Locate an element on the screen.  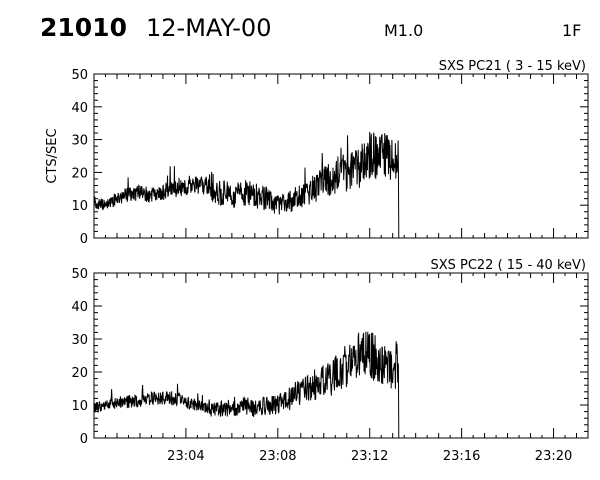
plot-header: 21010 12-MAY-00 M1.0 1F is located at coordinates (300, 25).